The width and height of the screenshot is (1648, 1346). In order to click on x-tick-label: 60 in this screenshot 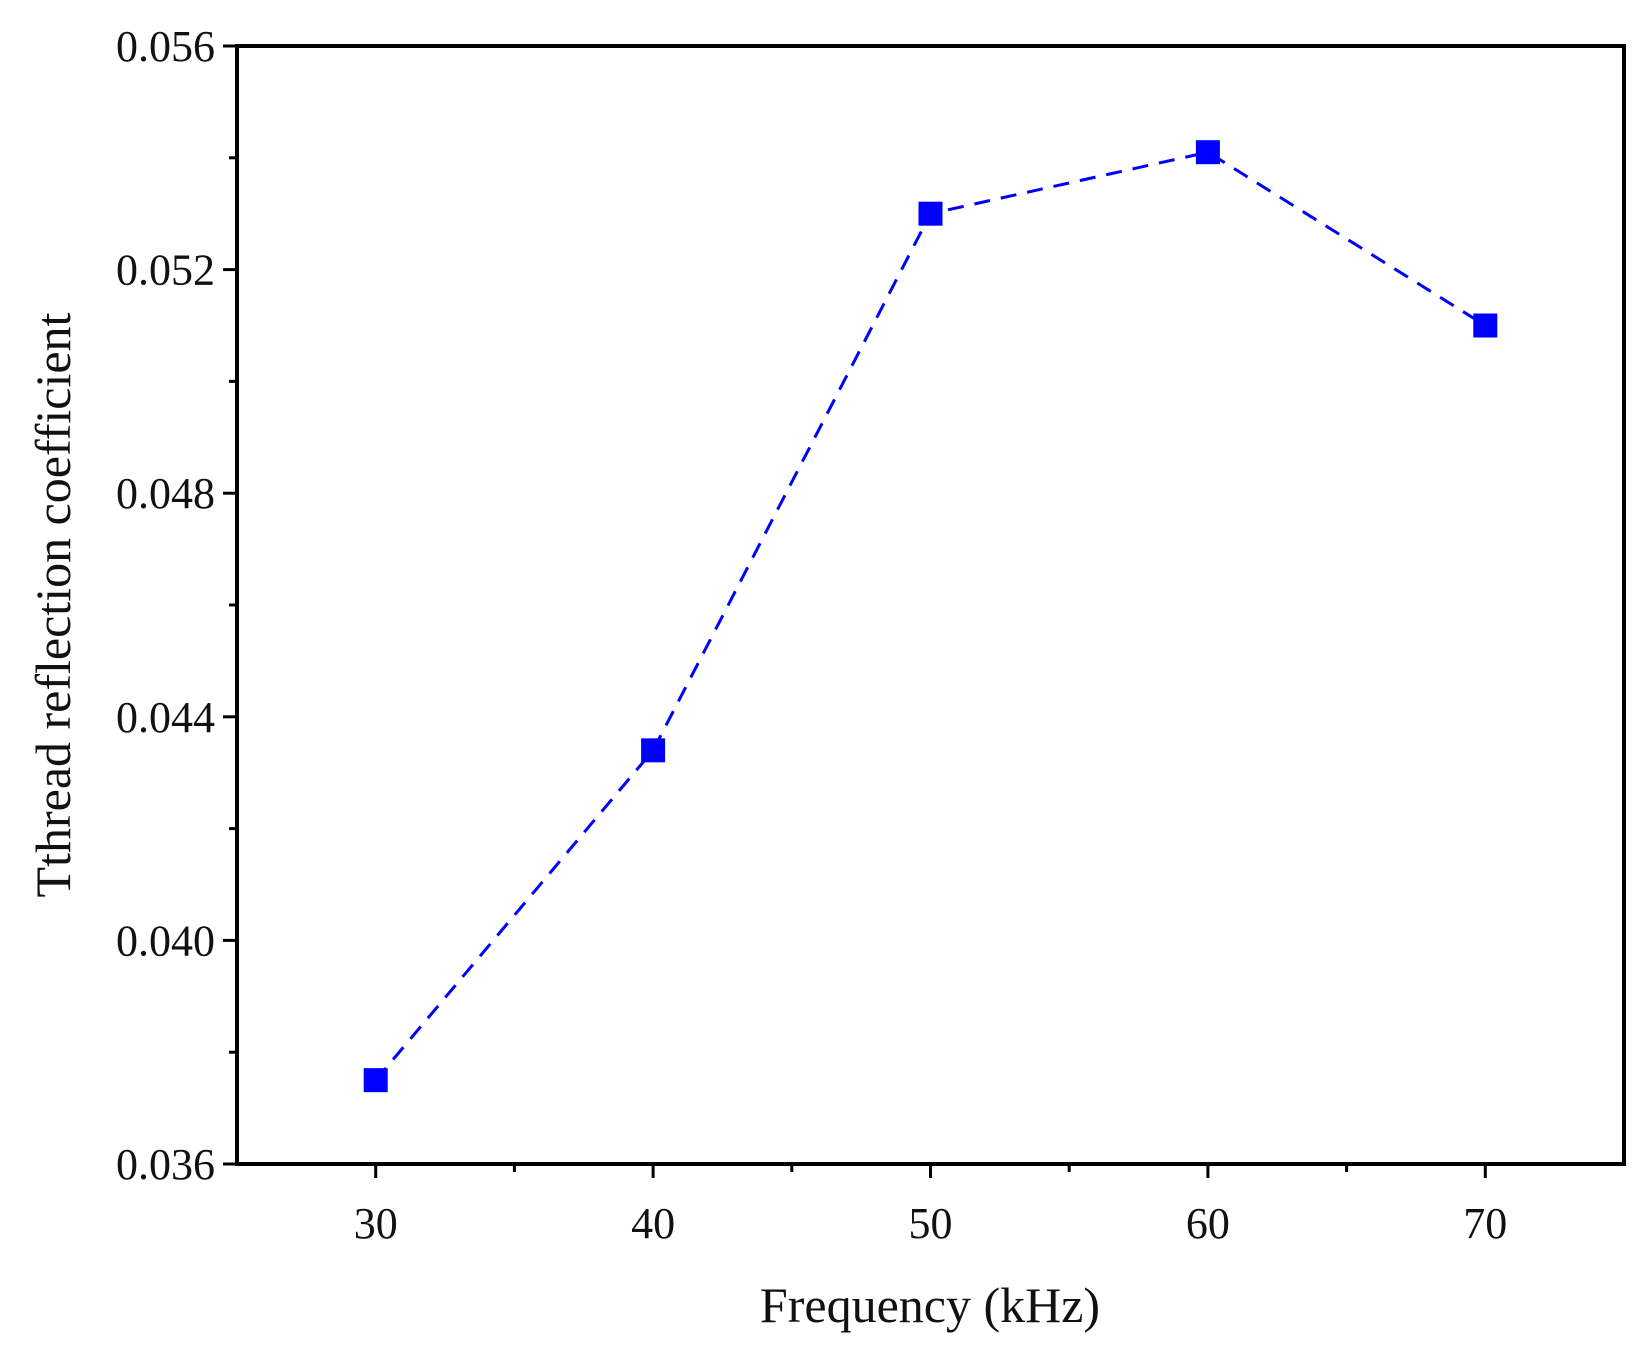, I will do `click(1208, 1223)`.